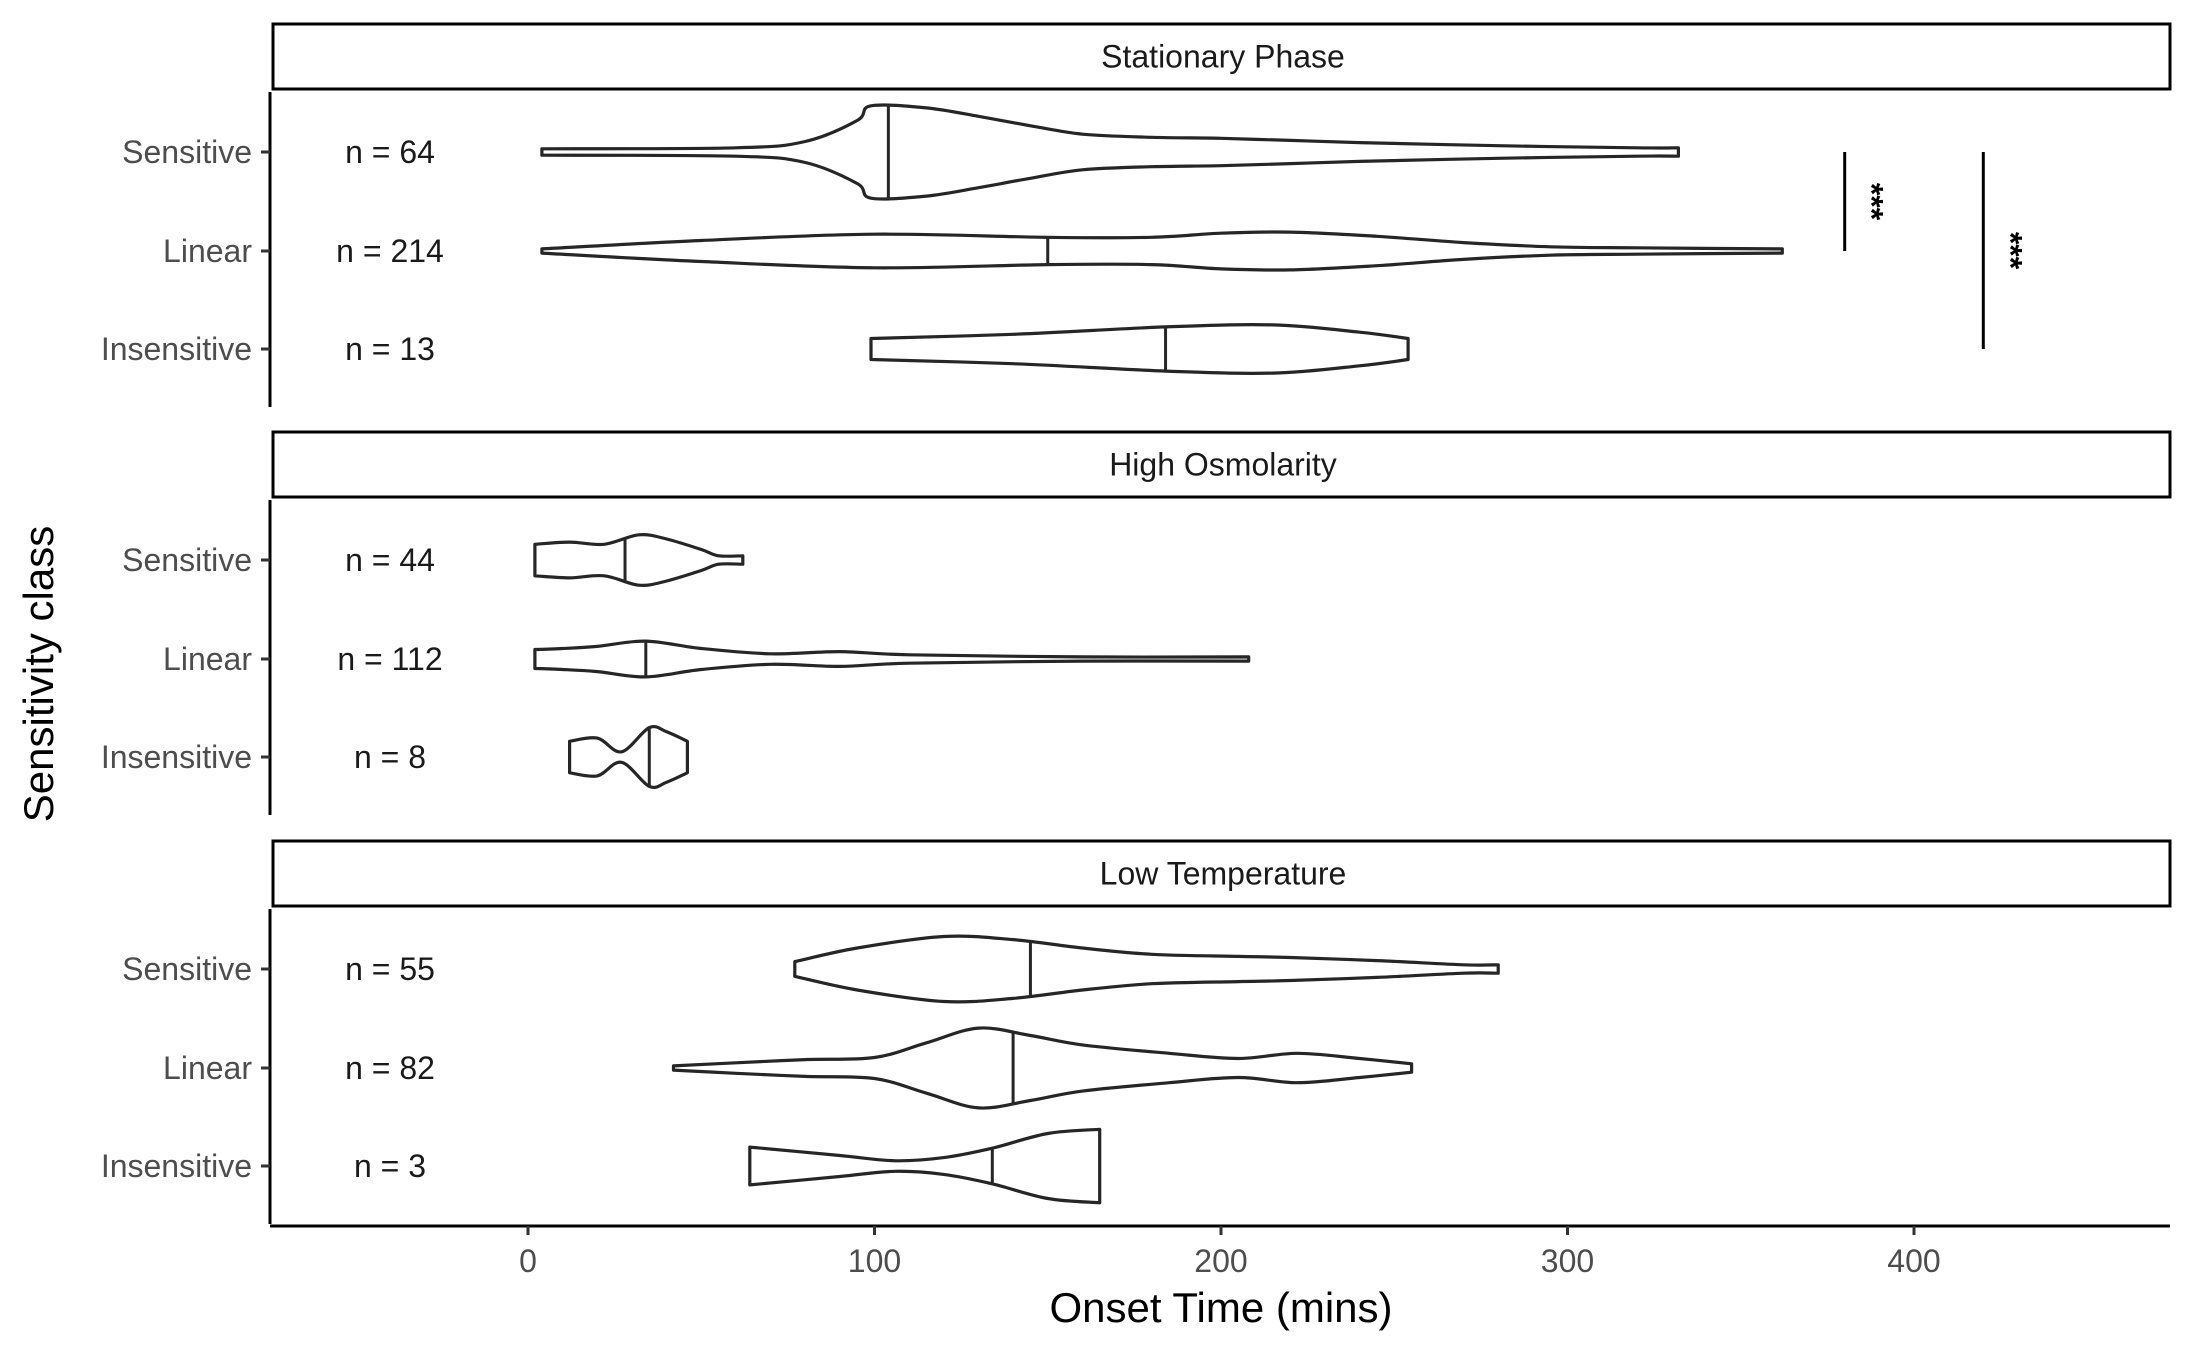  Describe the element at coordinates (390, 969) in the screenshot. I see `n-label: n = 55` at that location.